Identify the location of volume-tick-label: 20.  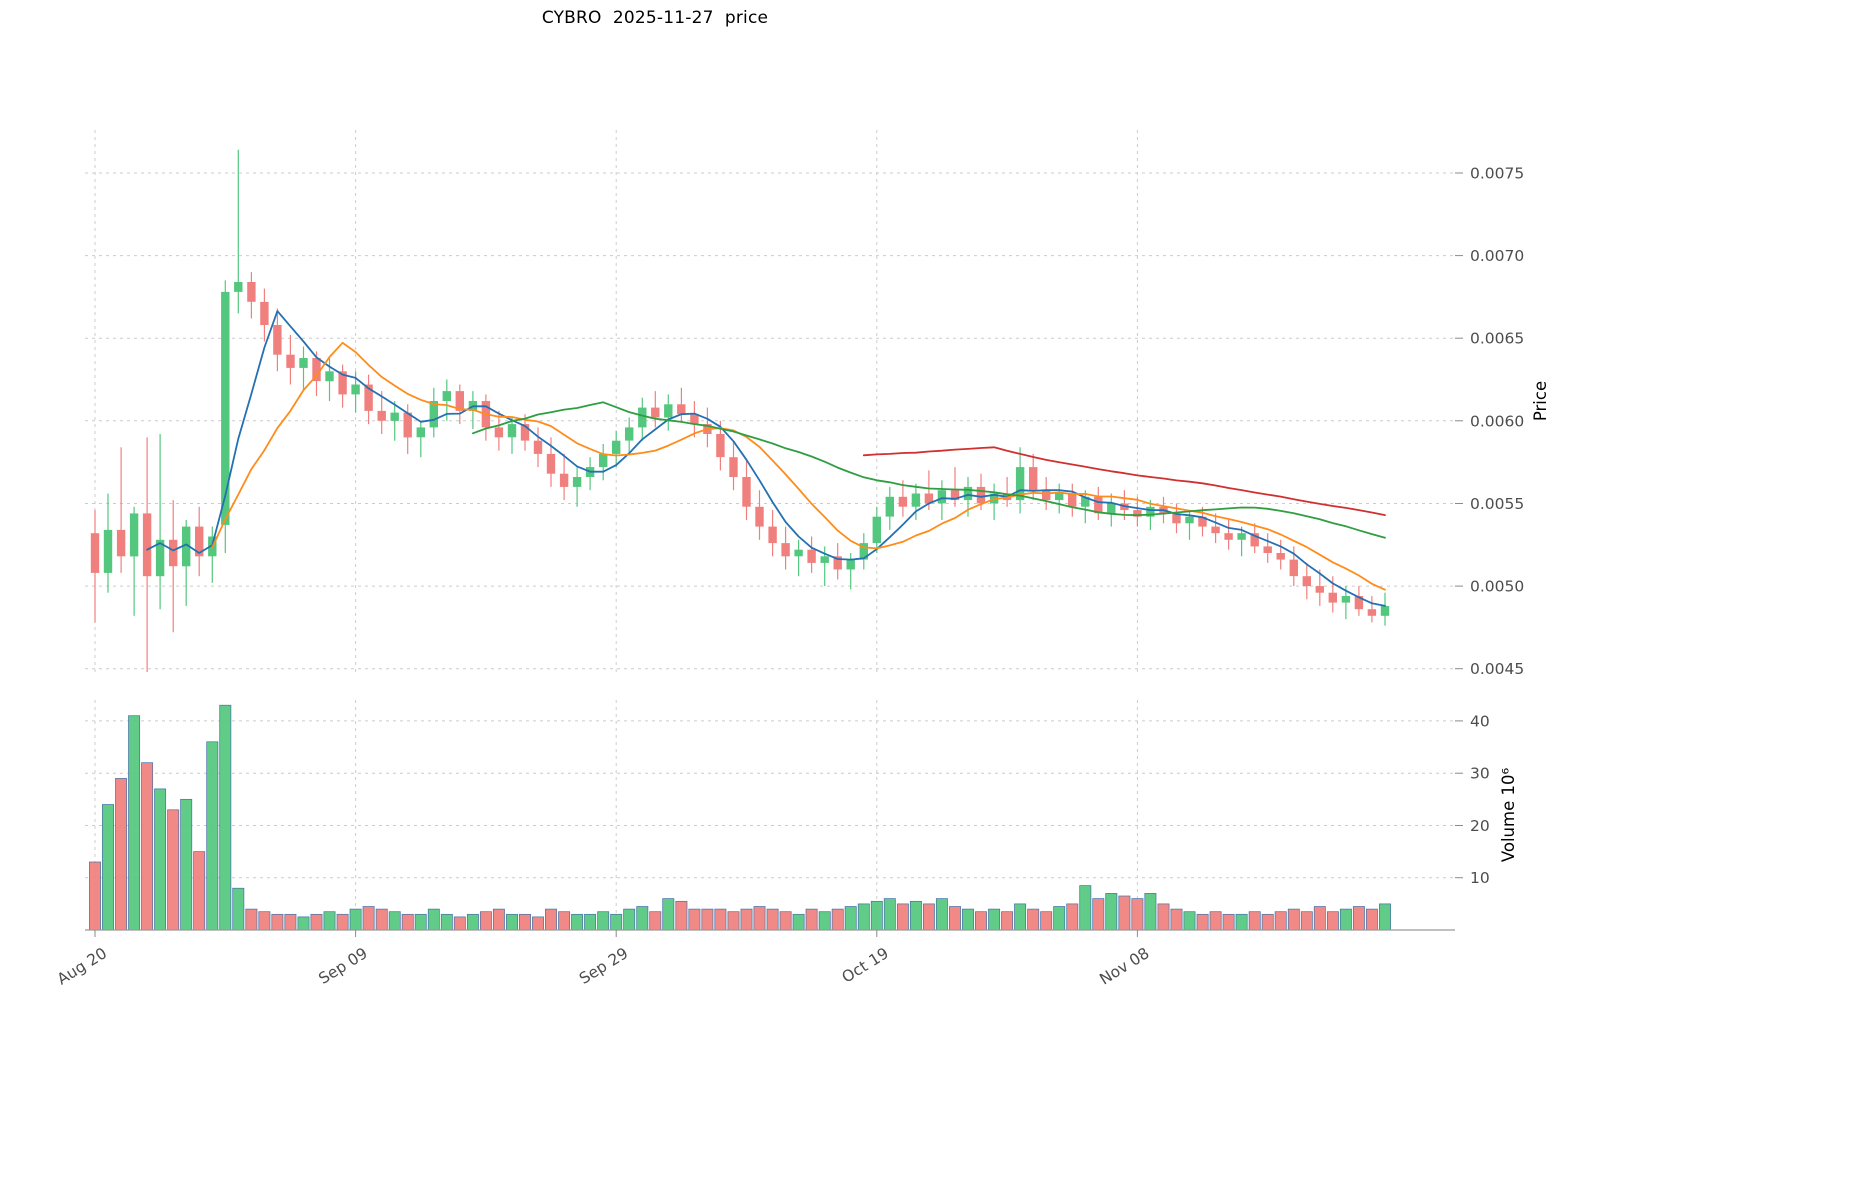
(1480, 826).